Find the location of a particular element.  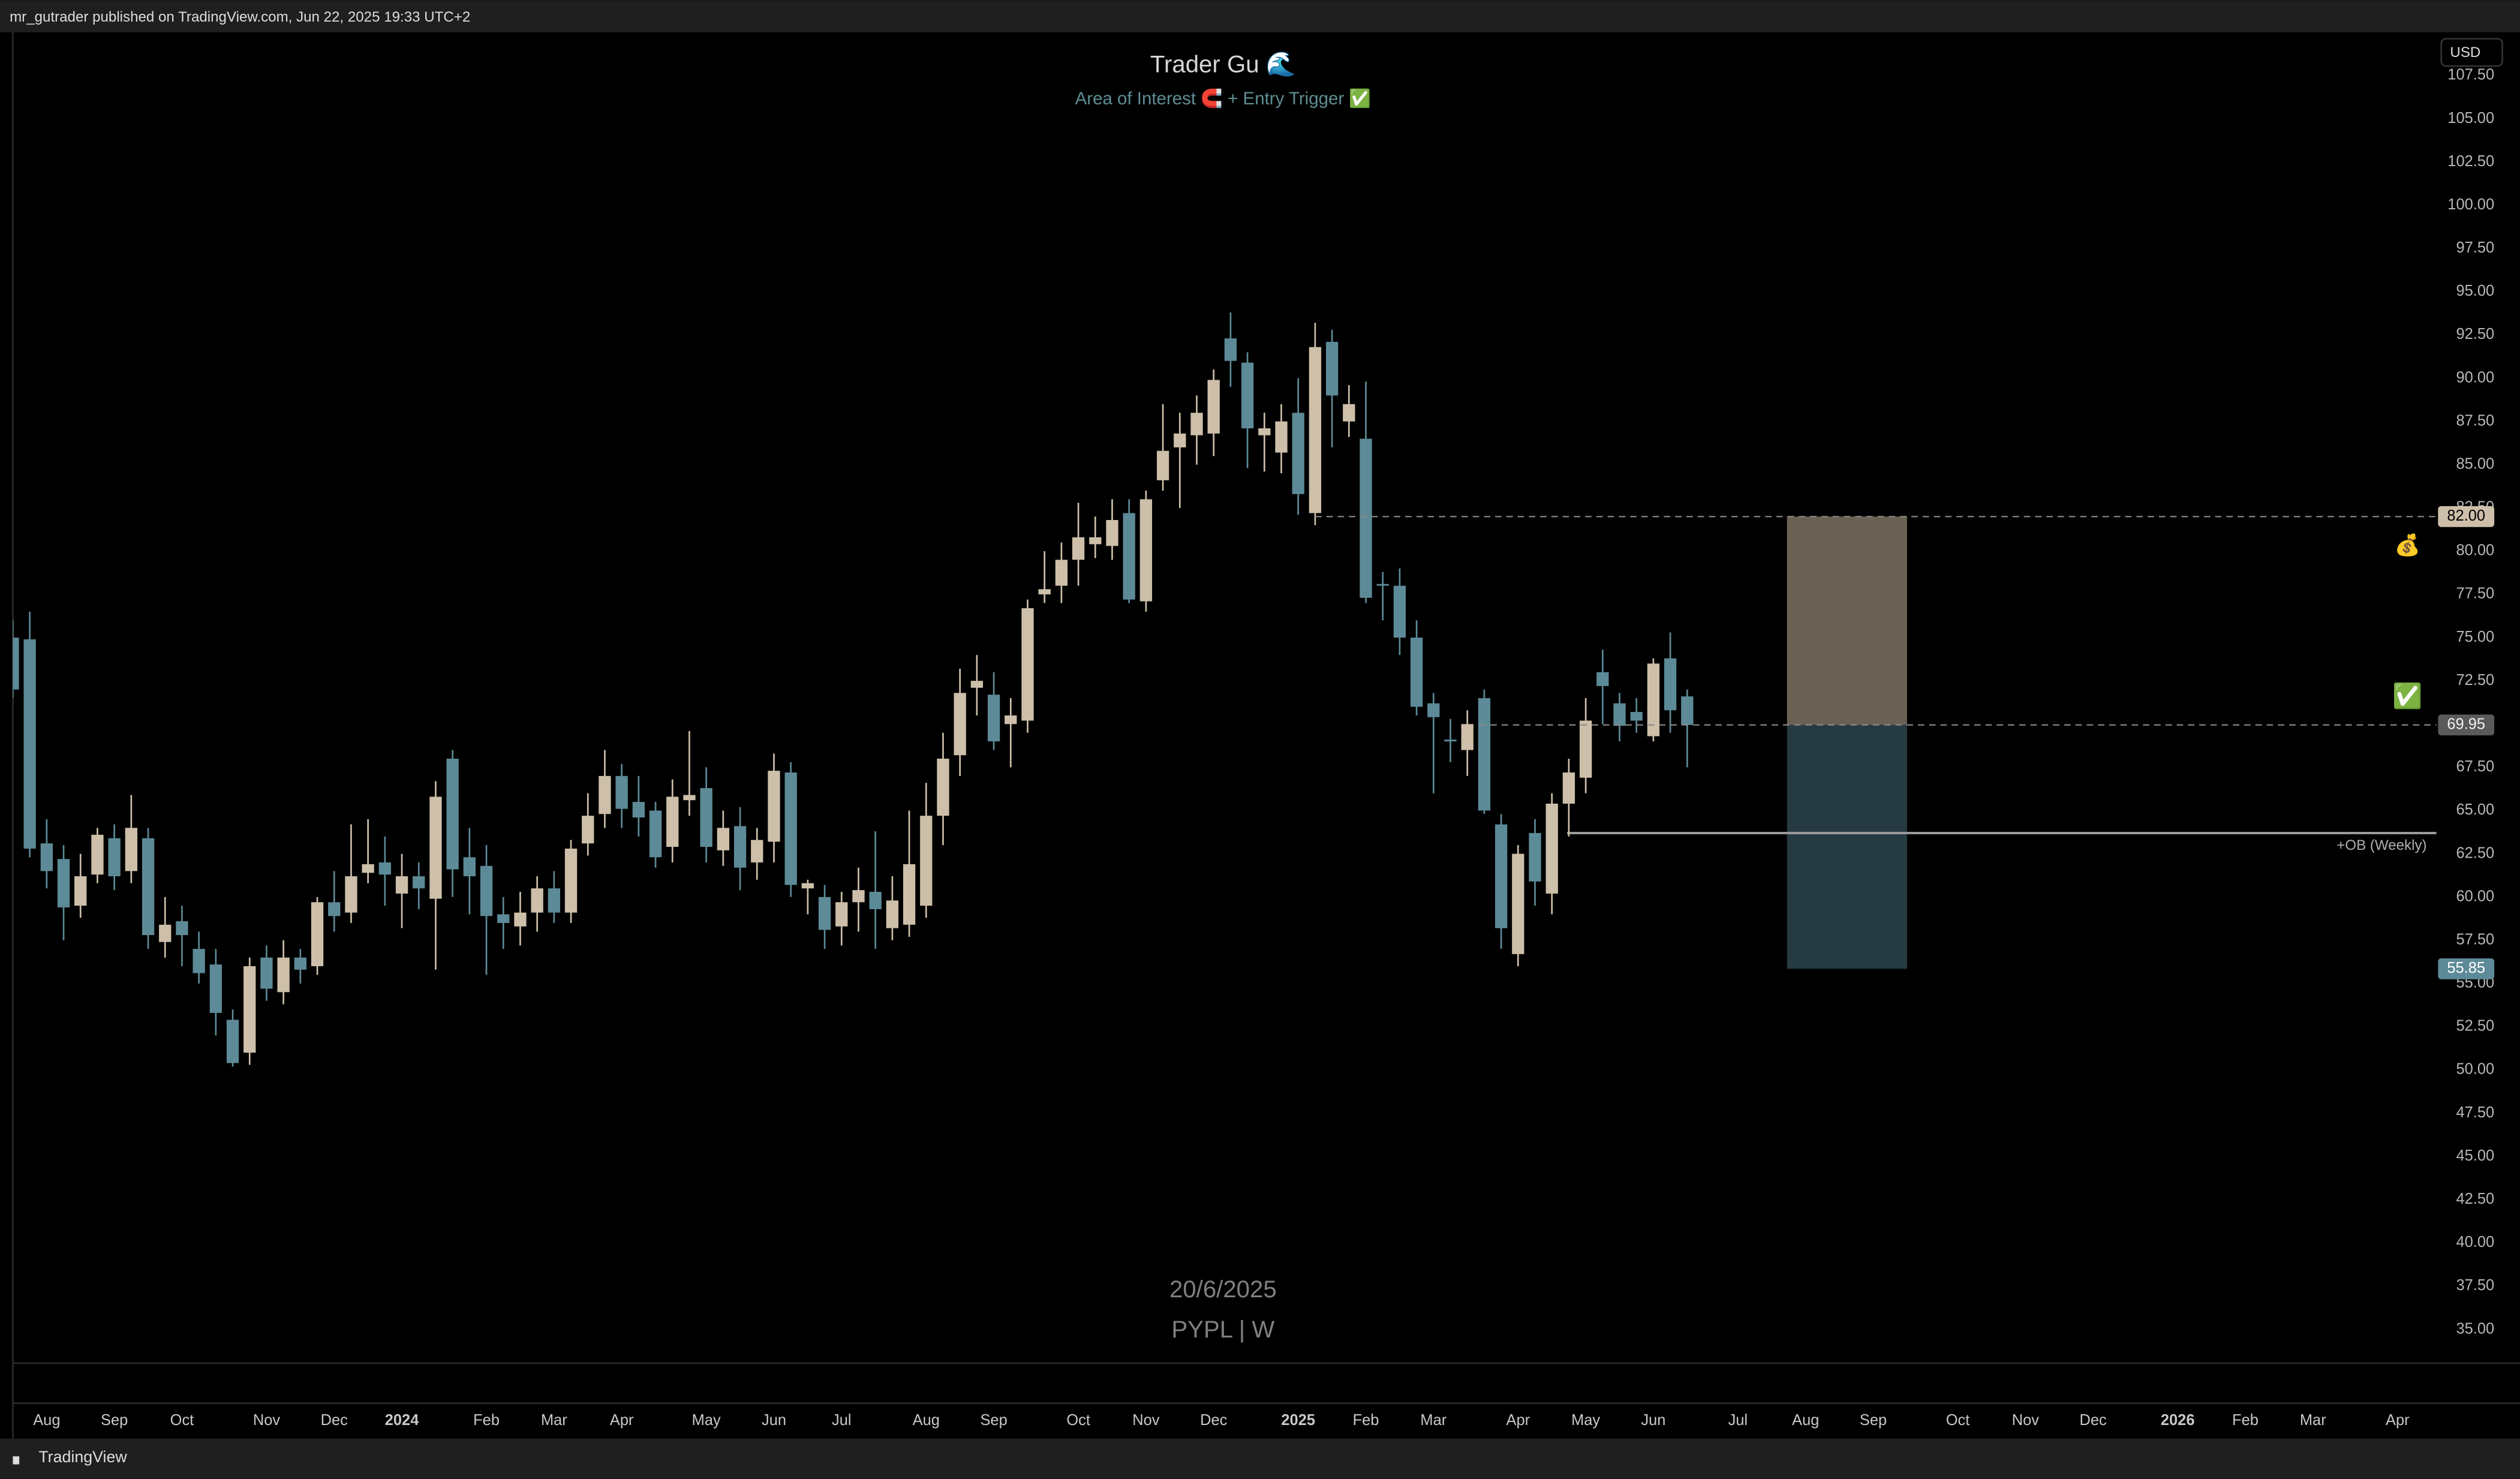

x-tick-label: Jul is located at coordinates (842, 1420).